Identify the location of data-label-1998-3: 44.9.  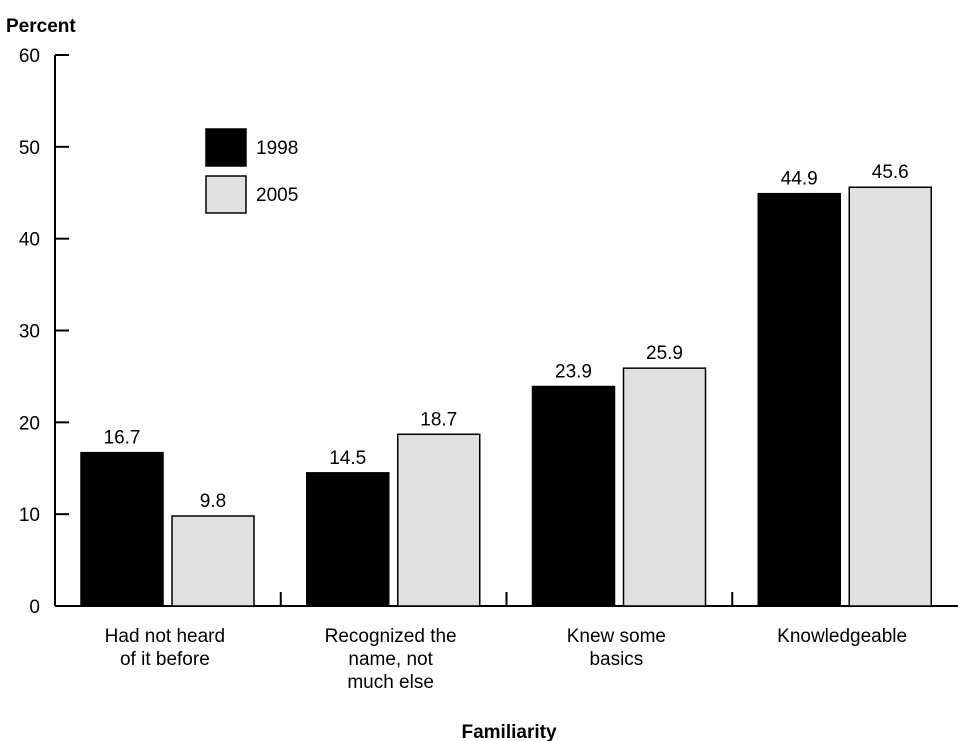
(799, 179).